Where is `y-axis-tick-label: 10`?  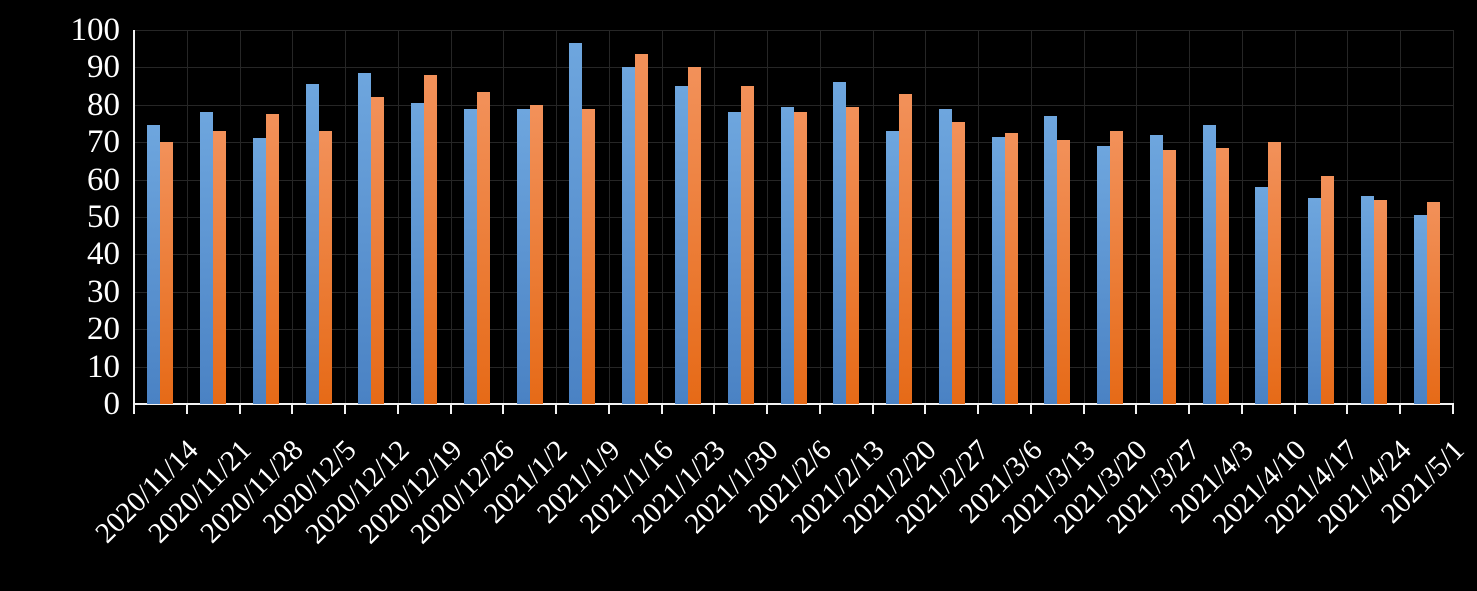
y-axis-tick-label: 10 is located at coordinates (103, 367).